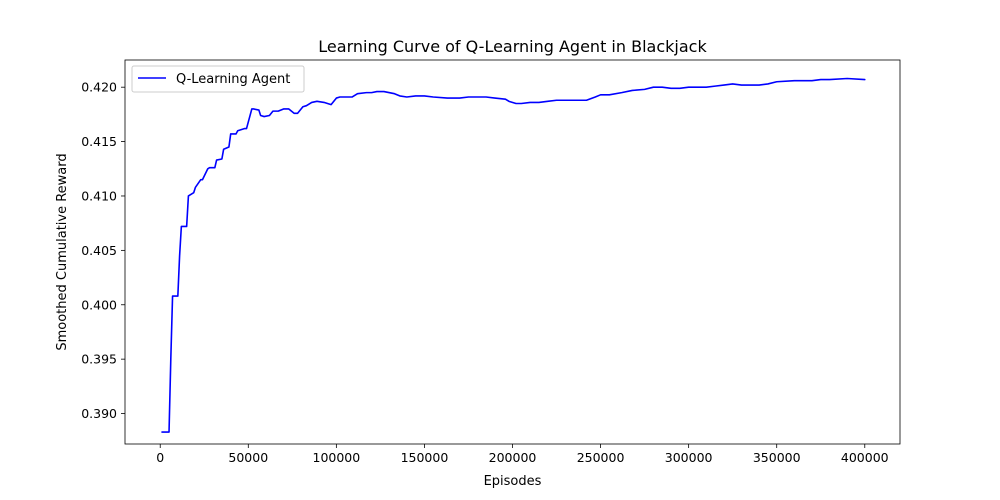 The width and height of the screenshot is (1000, 500). Describe the element at coordinates (865, 457) in the screenshot. I see `x-tick-label: 400000` at that location.